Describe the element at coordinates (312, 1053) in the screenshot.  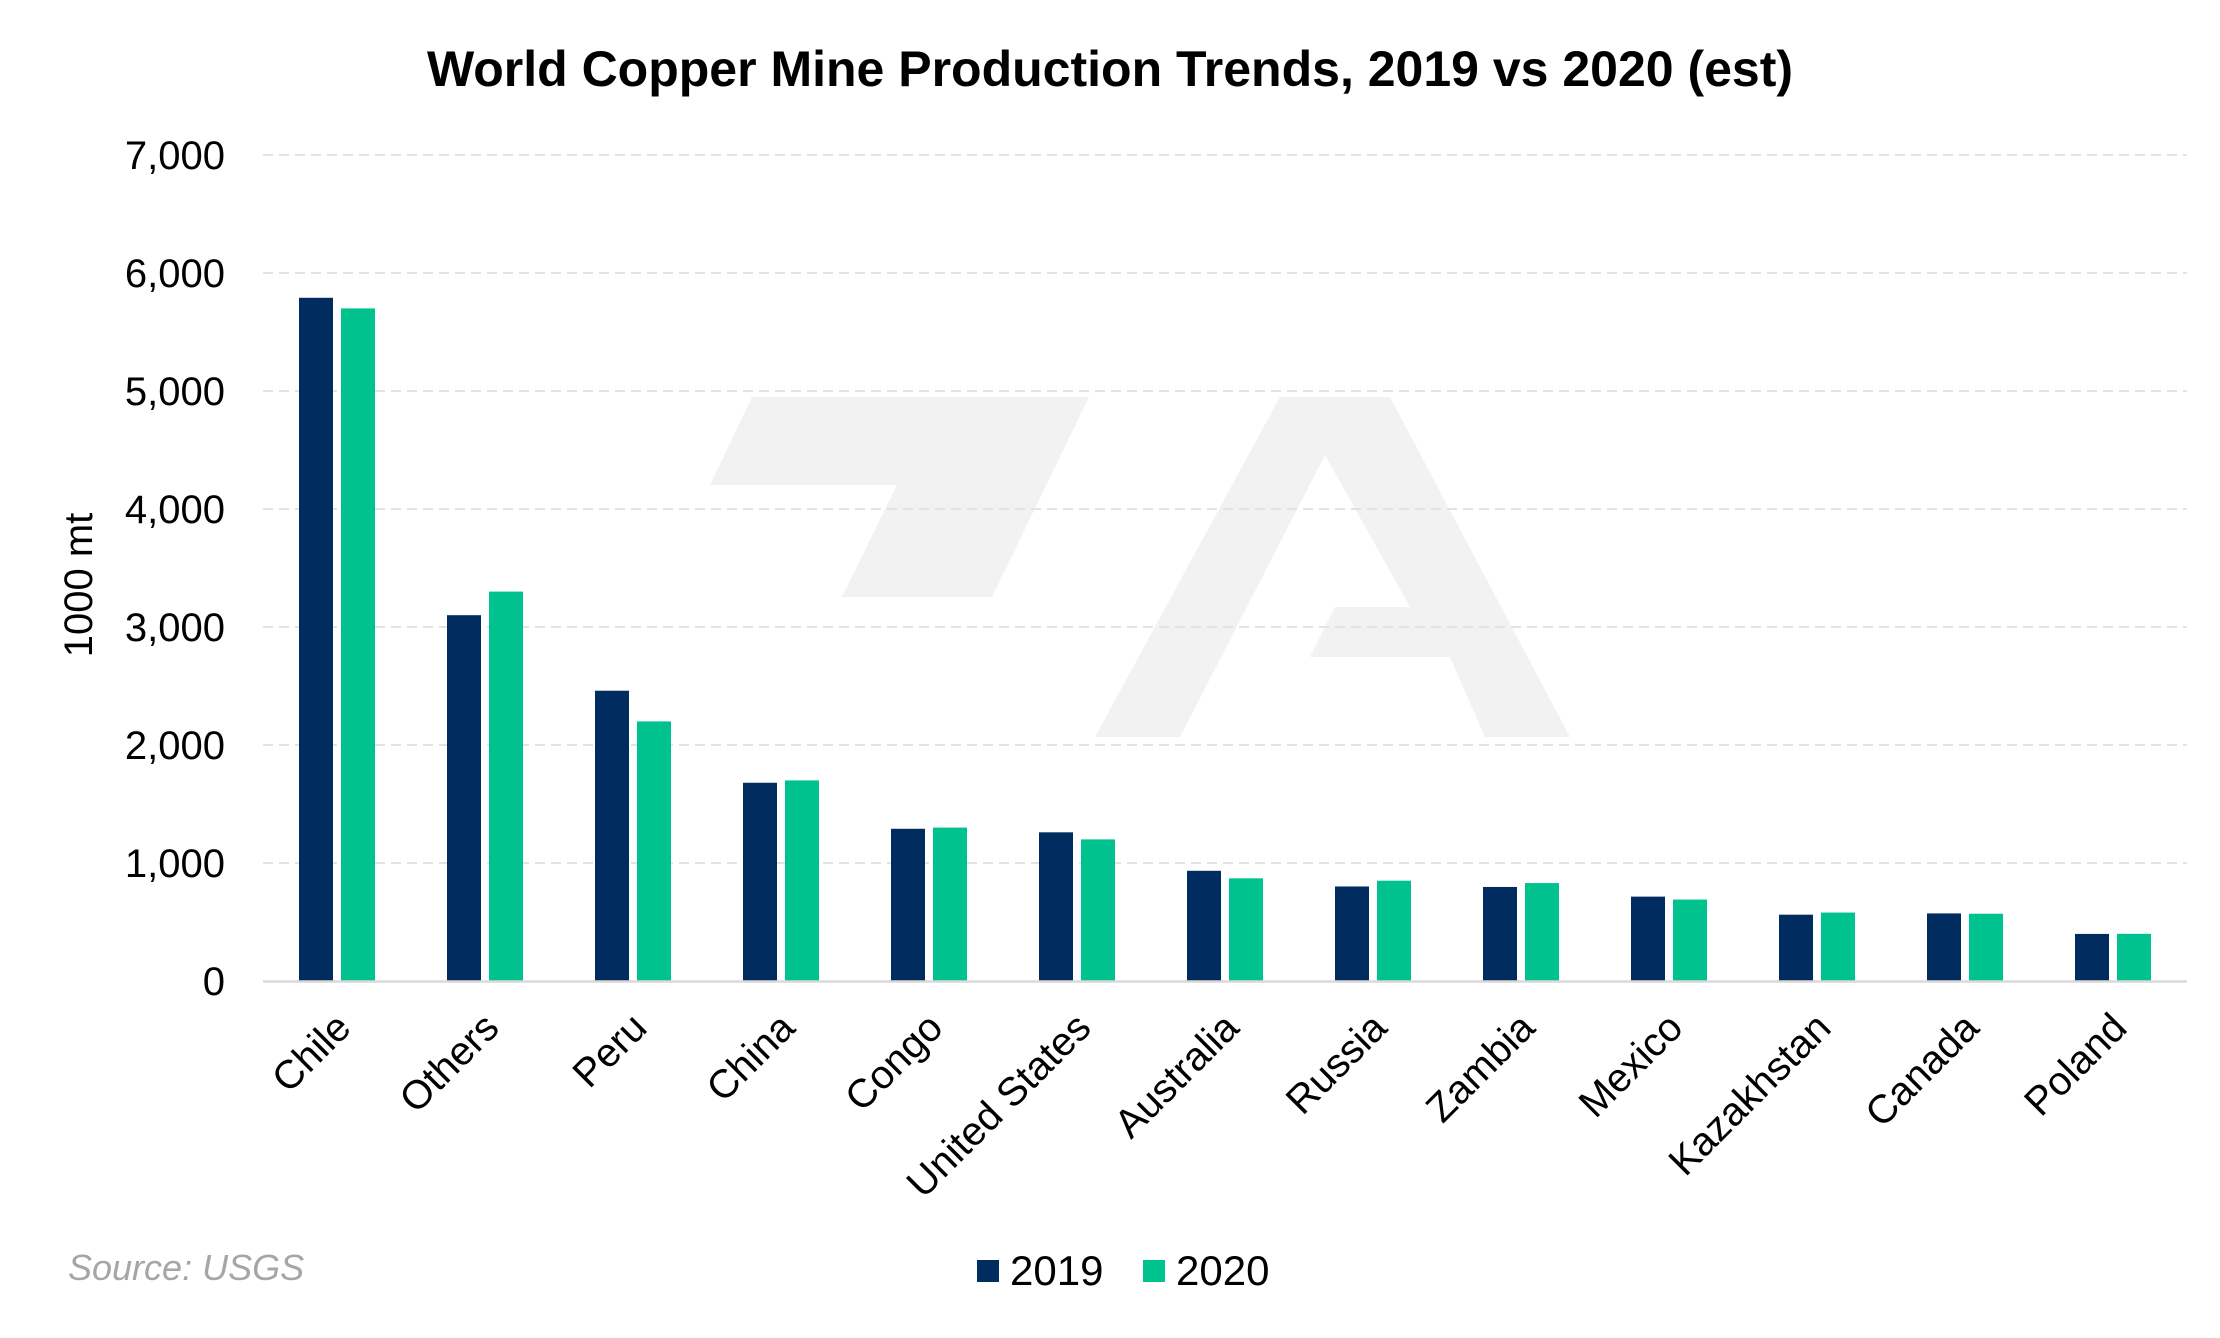
I see `x-tick-label: Chile` at that location.